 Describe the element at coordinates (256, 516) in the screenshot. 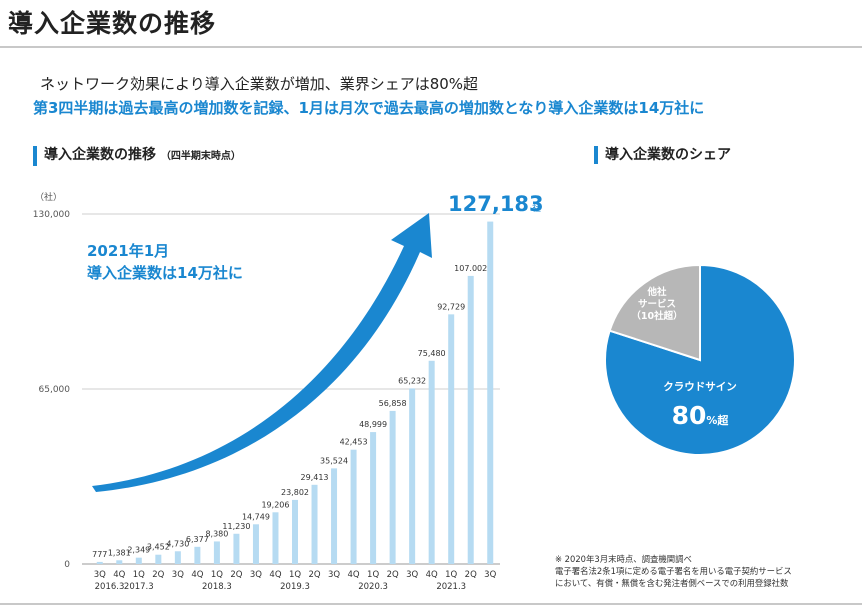

I see `bar-value-label: 14,749` at that location.